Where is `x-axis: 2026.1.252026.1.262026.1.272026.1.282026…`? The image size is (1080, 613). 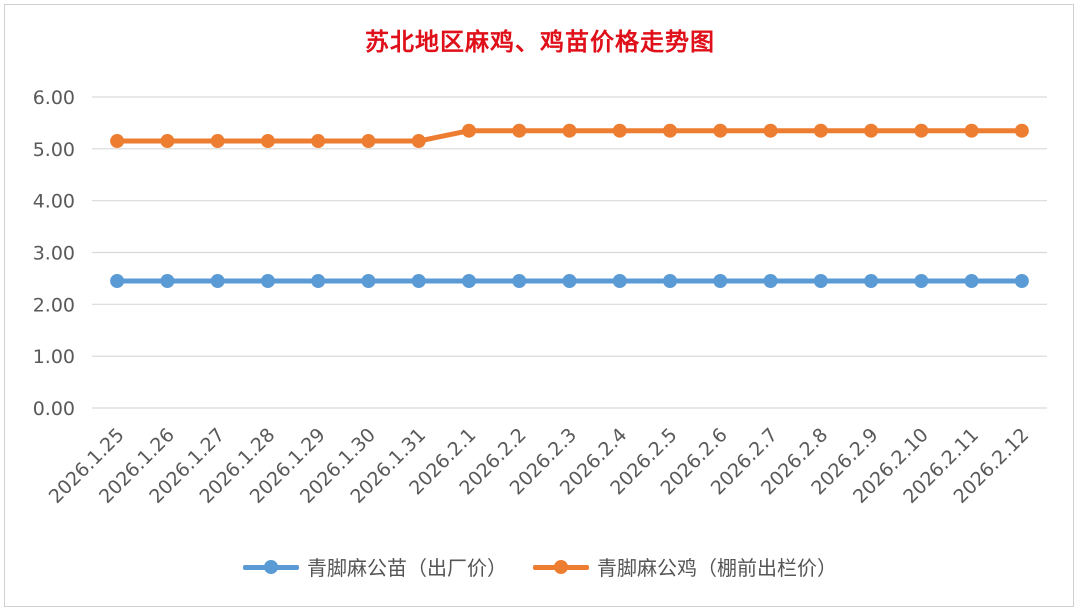 x-axis: 2026.1.252026.1.262026.1.272026.1.282026… is located at coordinates (539, 466).